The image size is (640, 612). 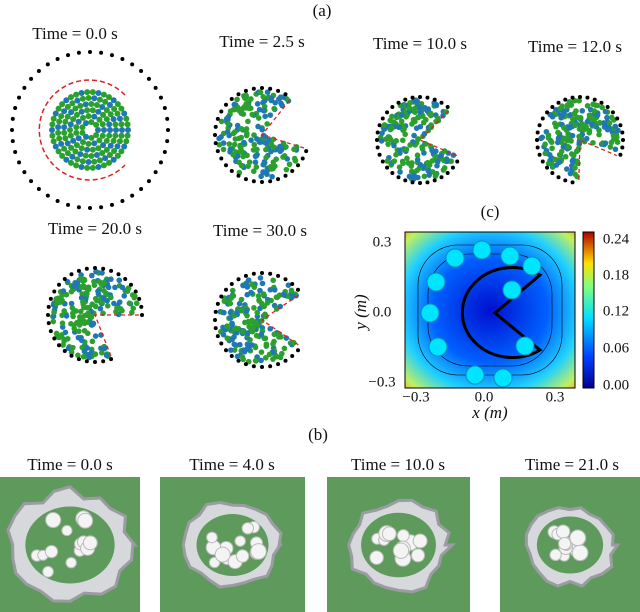 I want to click on snapshot-time: Time = 12.0 s, so click(x=575, y=46).